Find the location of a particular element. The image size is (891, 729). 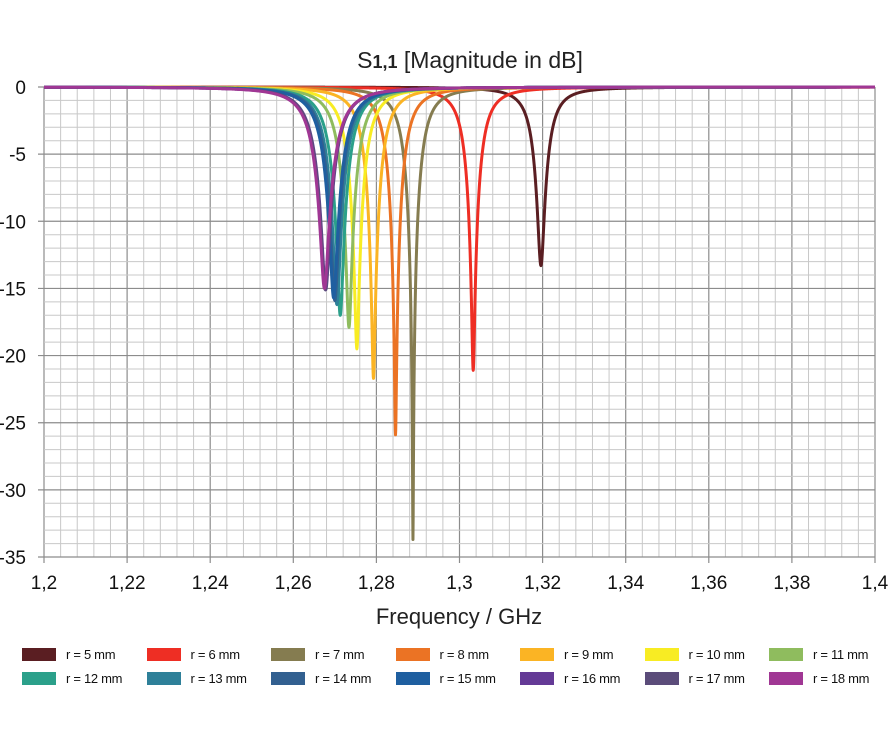

x-tick-label: 1,34 is located at coordinates (625, 583).